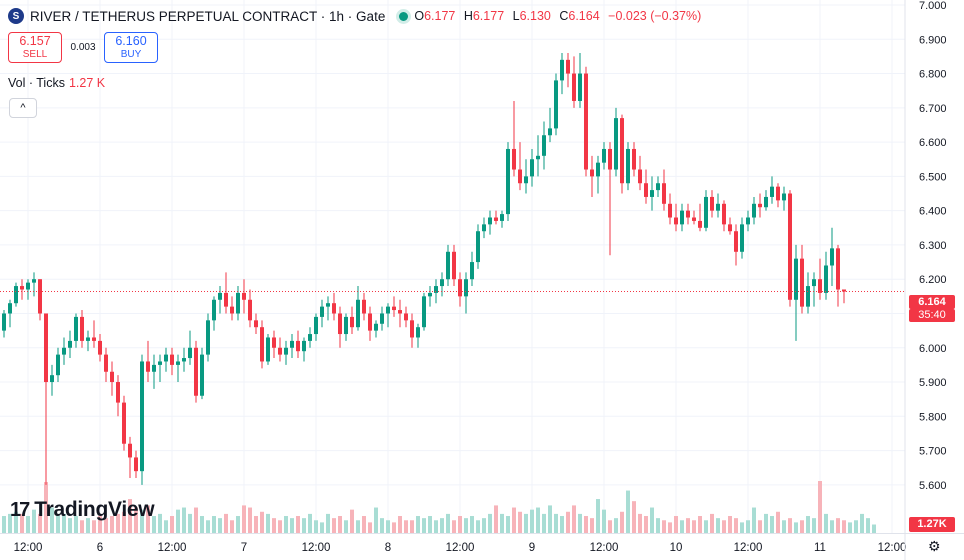 This screenshot has height=560, width=964. I want to click on tradingview-logo: 17 TradingView, so click(82, 510).